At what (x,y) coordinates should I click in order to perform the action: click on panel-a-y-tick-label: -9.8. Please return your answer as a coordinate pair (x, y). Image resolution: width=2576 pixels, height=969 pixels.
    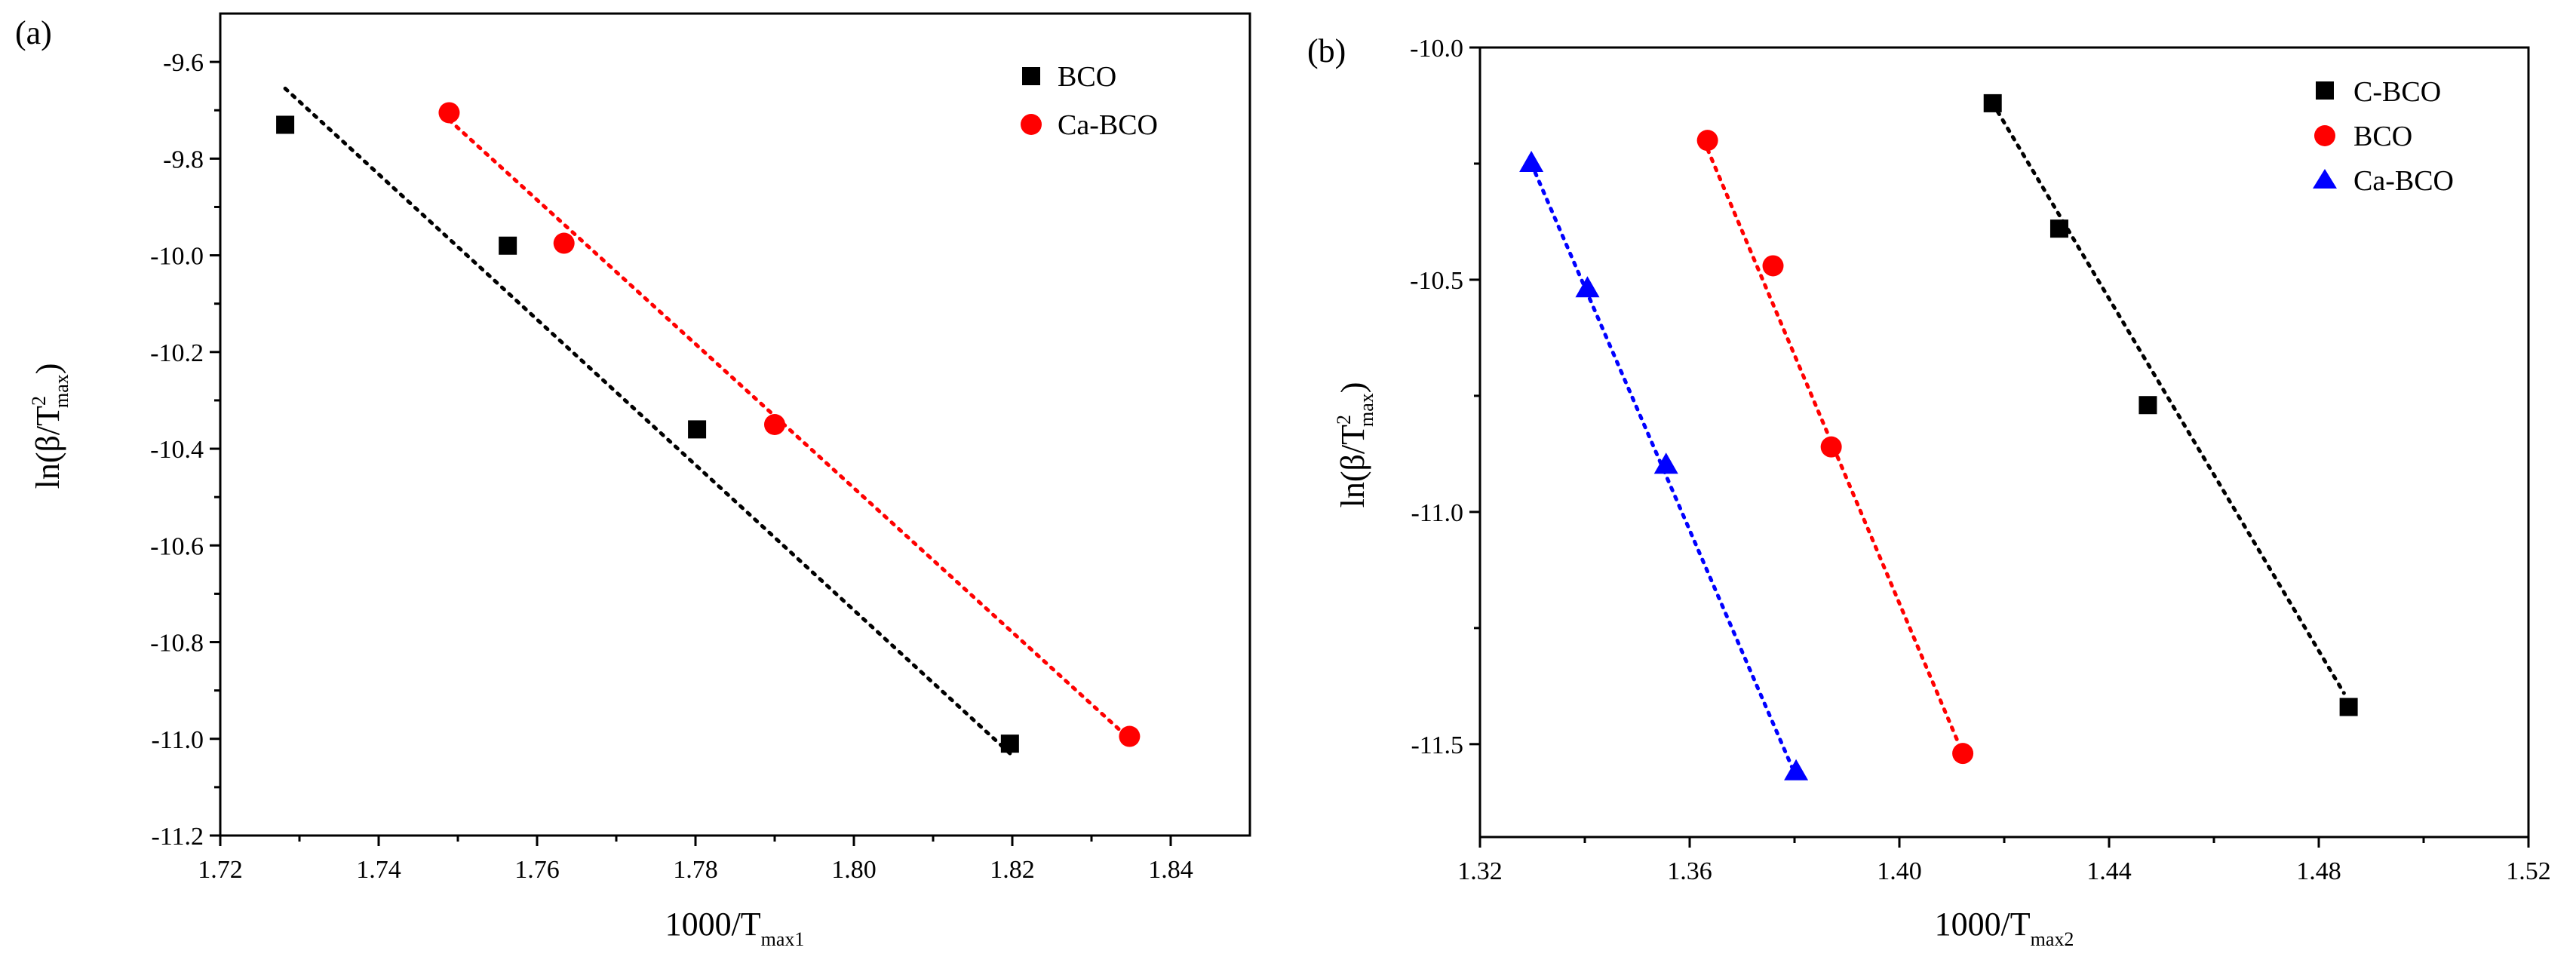
    Looking at the image, I should click on (183, 159).